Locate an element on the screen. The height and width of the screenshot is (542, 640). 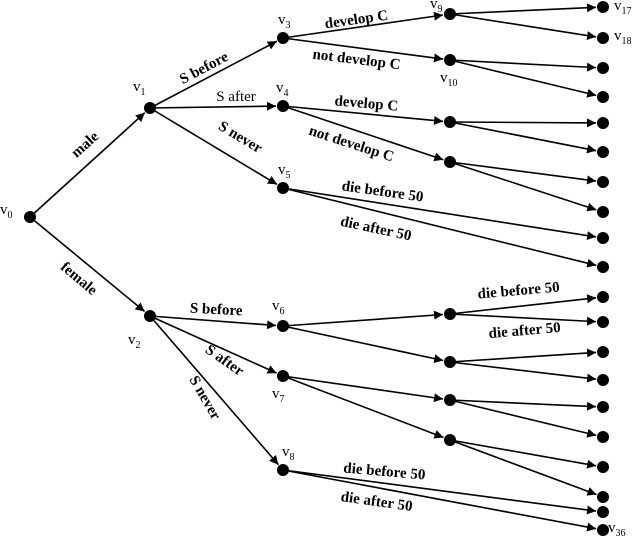
edge-label: not develop C is located at coordinates (357, 60).